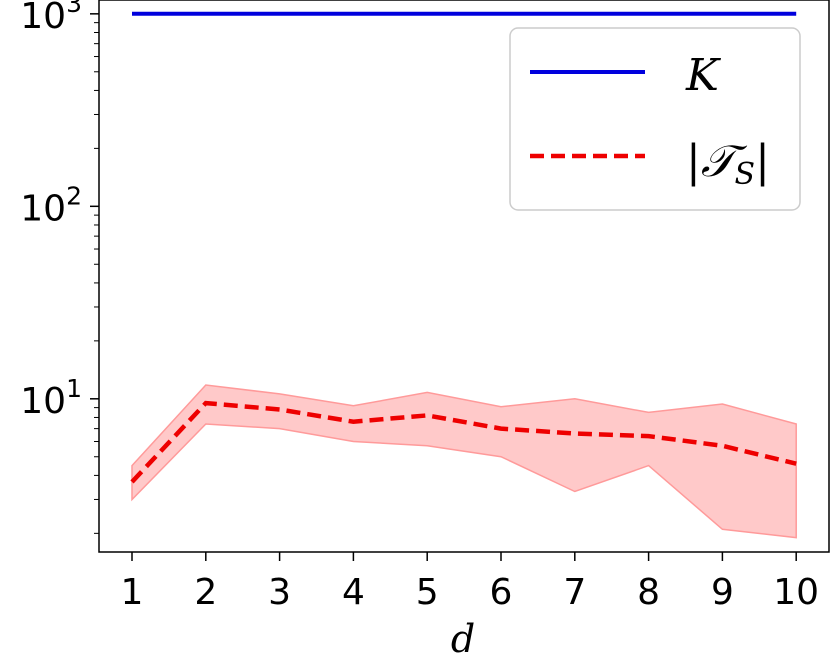  Describe the element at coordinates (728, 164) in the screenshot. I see `legend-ts-label: |𝒯S|` at that location.